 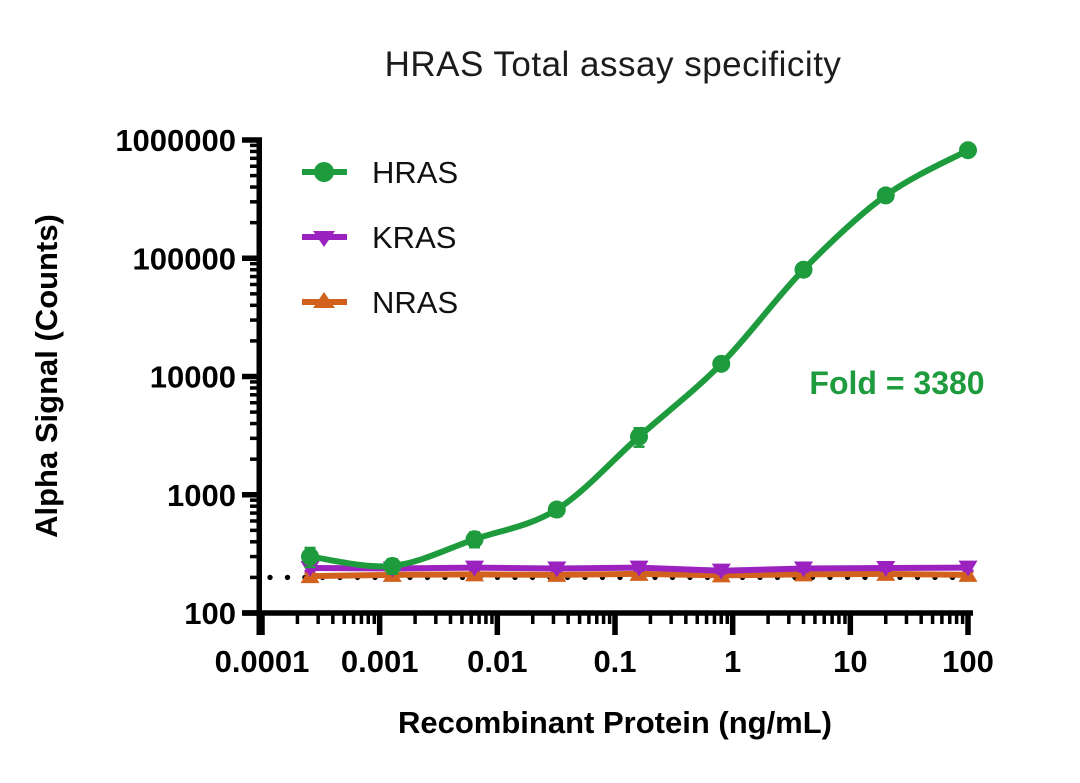 I want to click on legend-item-hras: HRAS, so click(x=380, y=172).